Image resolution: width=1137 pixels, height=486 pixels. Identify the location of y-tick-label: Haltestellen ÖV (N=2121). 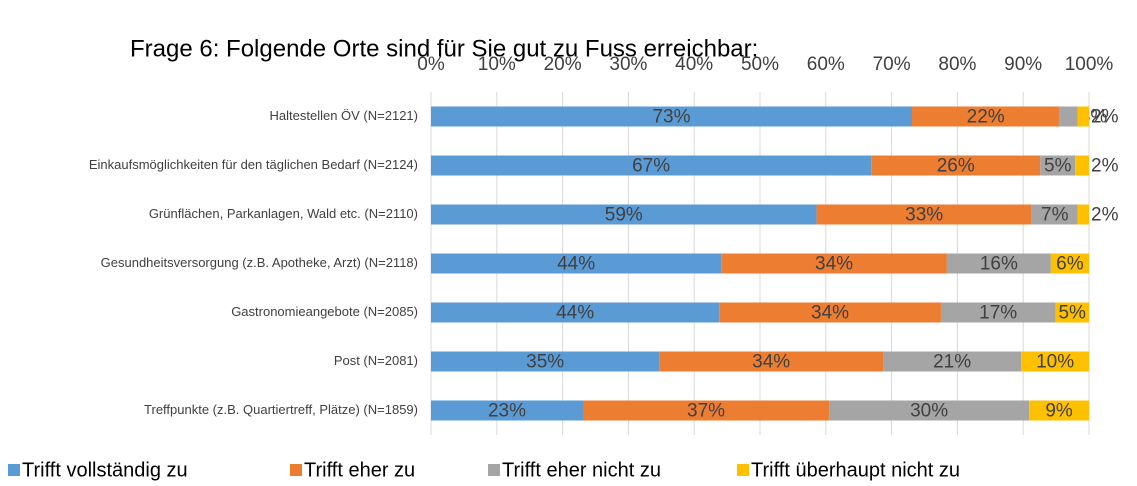
(344, 115).